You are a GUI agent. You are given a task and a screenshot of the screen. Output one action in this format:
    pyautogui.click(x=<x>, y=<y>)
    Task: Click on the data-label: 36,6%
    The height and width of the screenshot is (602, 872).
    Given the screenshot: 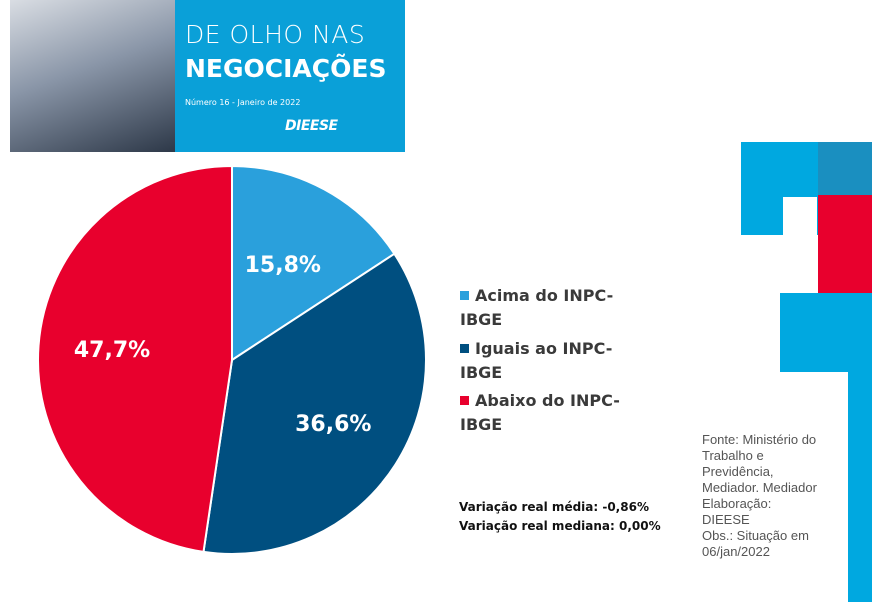 What is the action you would take?
    pyautogui.click(x=333, y=424)
    